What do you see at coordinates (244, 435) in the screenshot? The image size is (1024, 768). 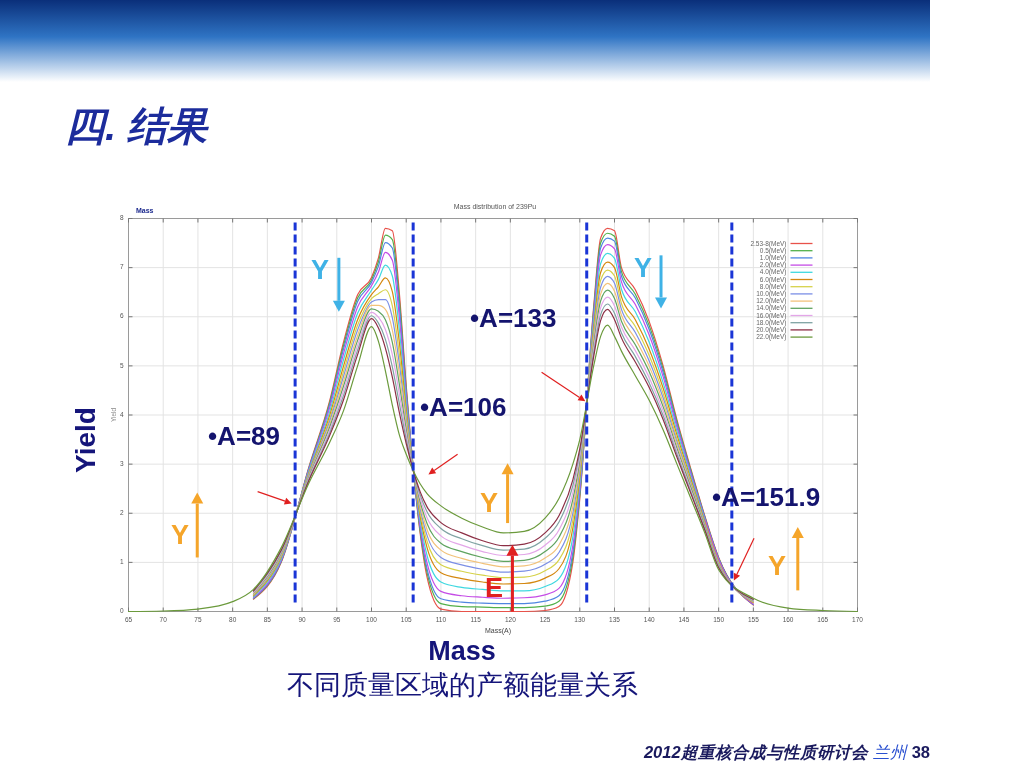 I see `annotation: •A=89` at bounding box center [244, 435].